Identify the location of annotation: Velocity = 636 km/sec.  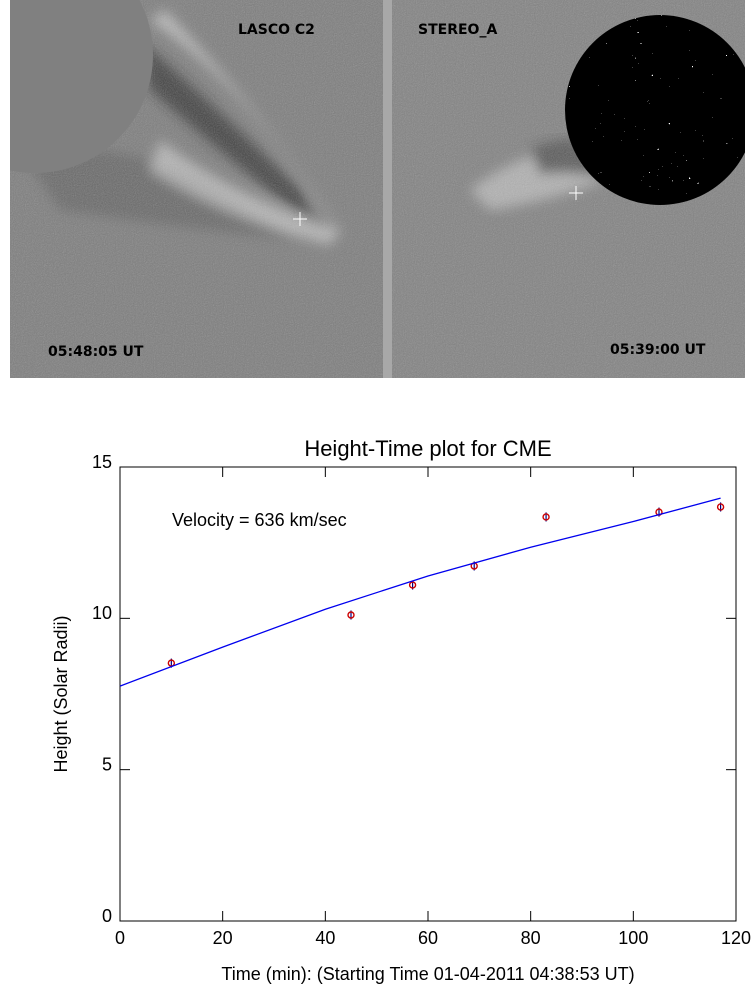
(259, 520).